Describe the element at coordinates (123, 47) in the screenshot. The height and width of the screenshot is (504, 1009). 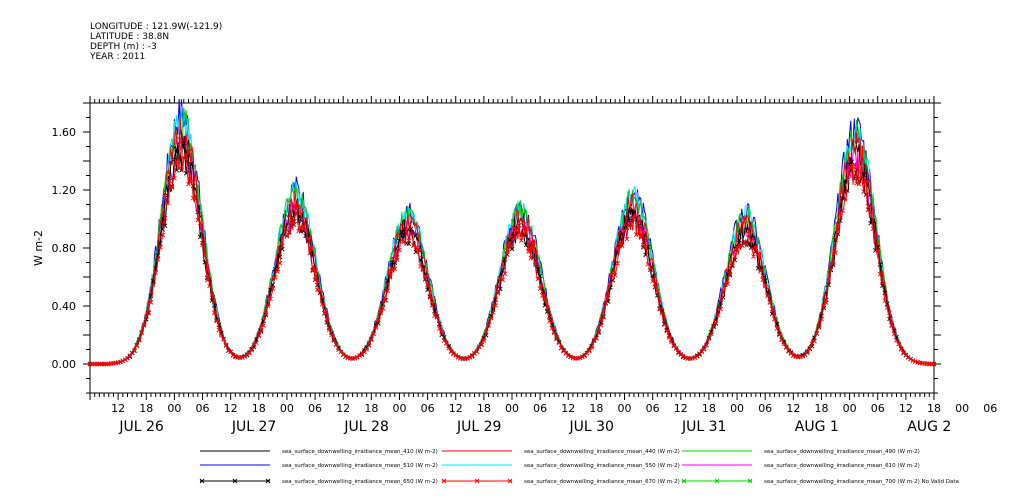
I see `depth-label: DEPTH (m) : -3` at that location.